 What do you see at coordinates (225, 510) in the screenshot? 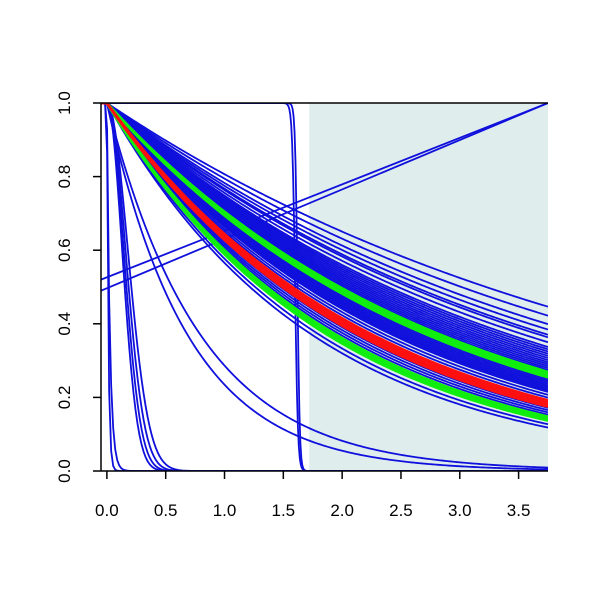
I see `x-tick-label: 1.0` at bounding box center [225, 510].